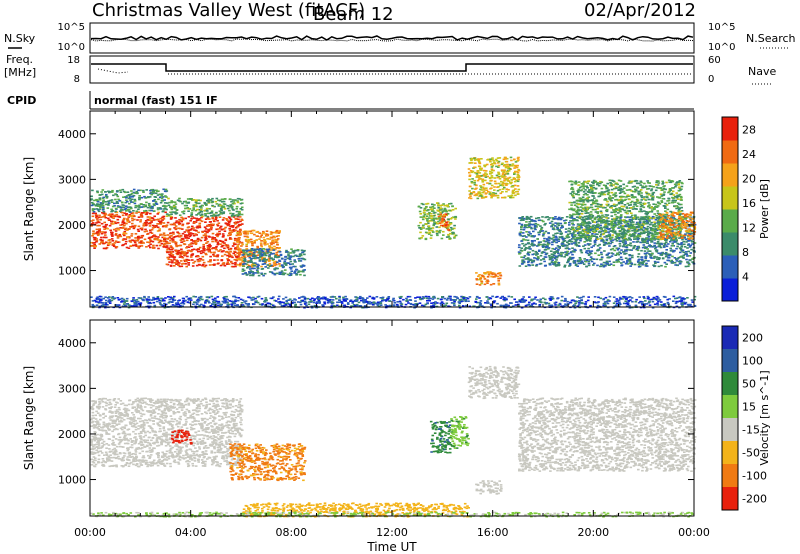  I want to click on freq-left-tick-top: 18, so click(73, 60).